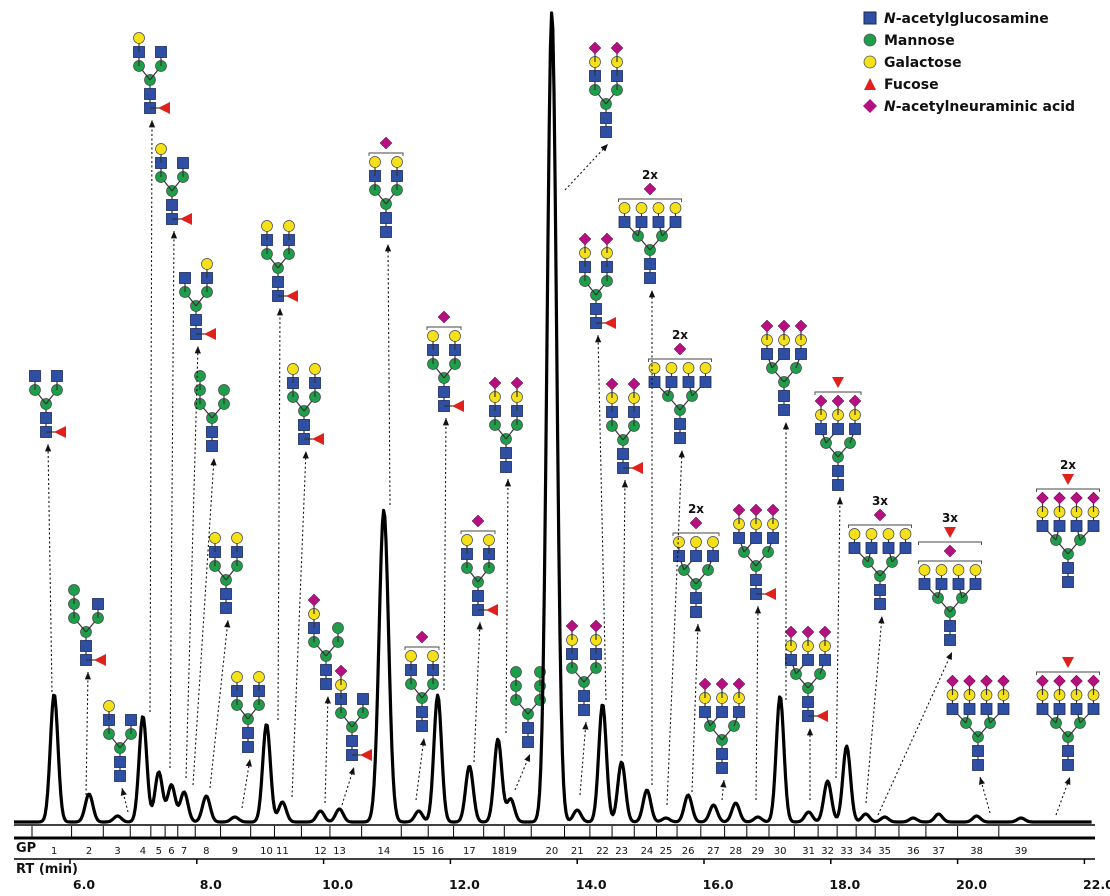 This screenshot has width=1110, height=896. I want to click on gp-label-12: 12, so click(320, 851).